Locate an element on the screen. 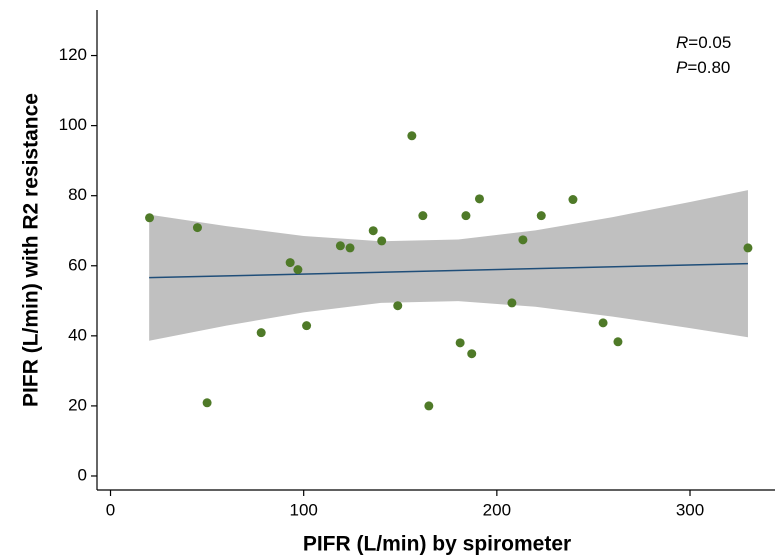 The height and width of the screenshot is (560, 778). annotation-text: =0.80 is located at coordinates (708, 67).